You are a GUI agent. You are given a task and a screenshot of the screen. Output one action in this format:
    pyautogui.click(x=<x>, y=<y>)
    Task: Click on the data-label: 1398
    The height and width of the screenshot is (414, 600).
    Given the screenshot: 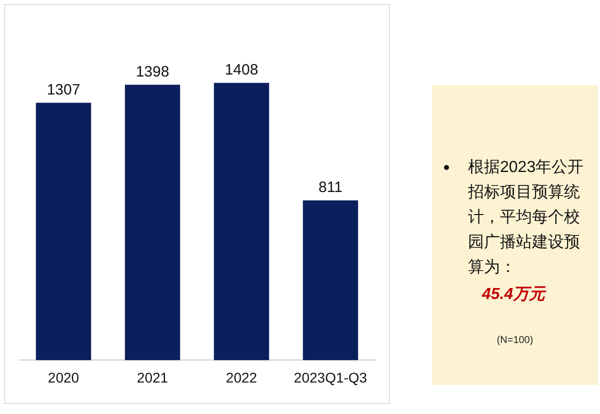 What is the action you would take?
    pyautogui.click(x=153, y=71)
    